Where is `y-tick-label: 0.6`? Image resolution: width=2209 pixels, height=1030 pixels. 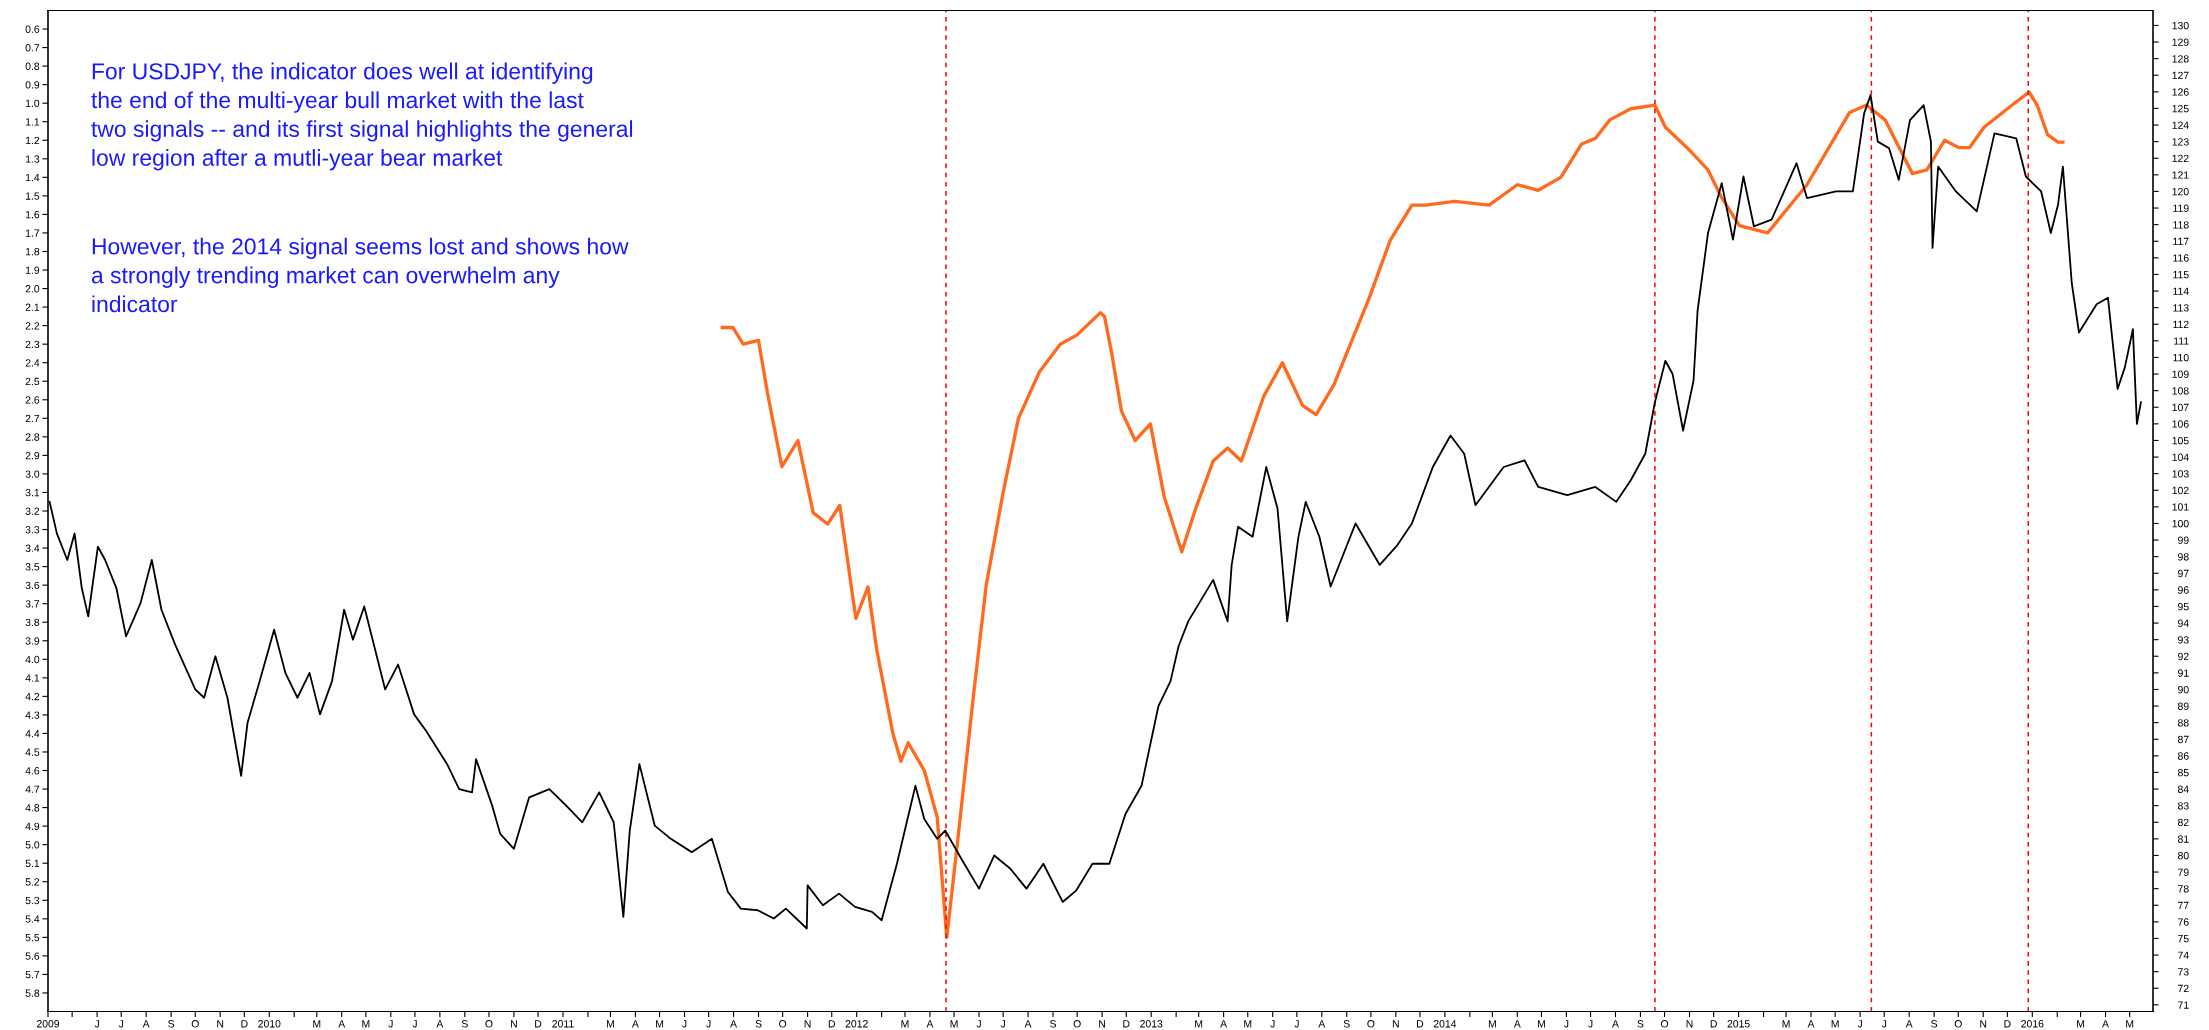 y-tick-label: 0.6 is located at coordinates (32, 29).